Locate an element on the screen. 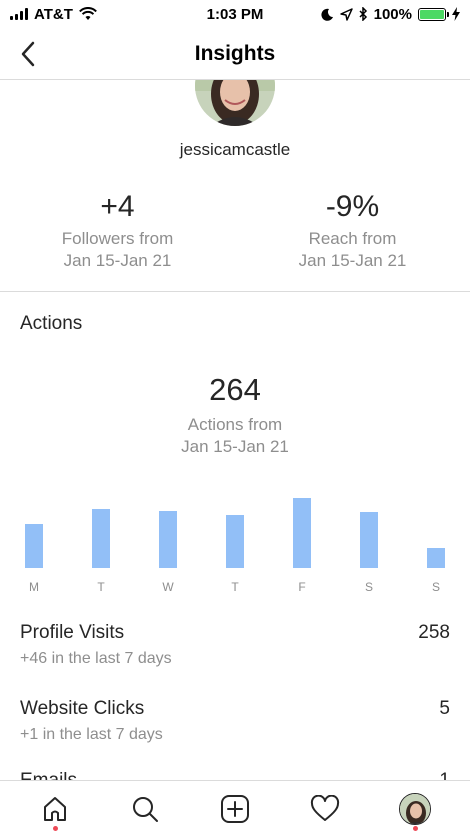  profile-visits-title: Profile Visits is located at coordinates (72, 632).